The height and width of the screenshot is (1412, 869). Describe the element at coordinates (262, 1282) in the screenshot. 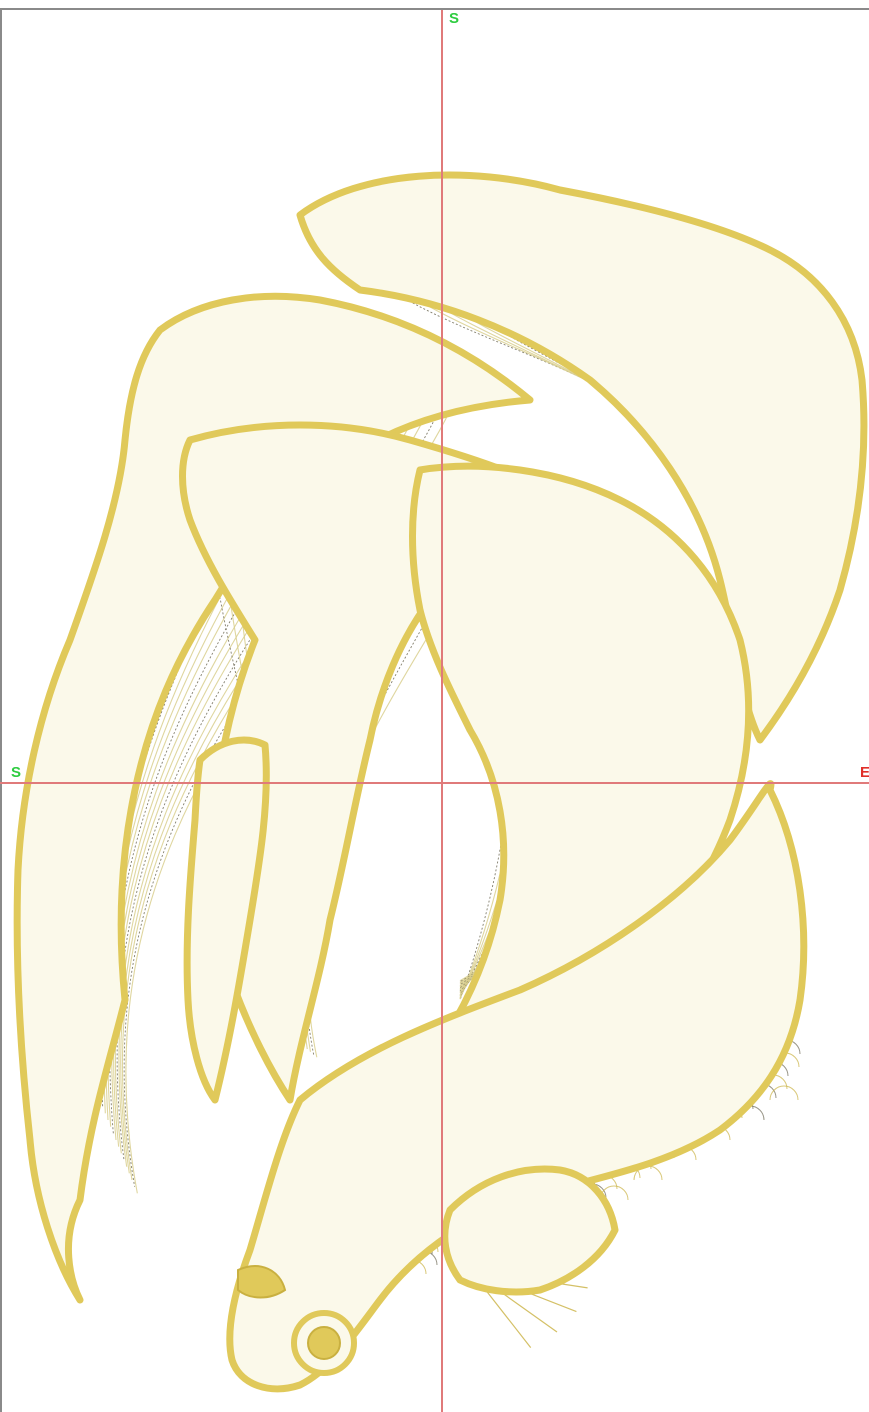

I see `fish-mouth` at that location.